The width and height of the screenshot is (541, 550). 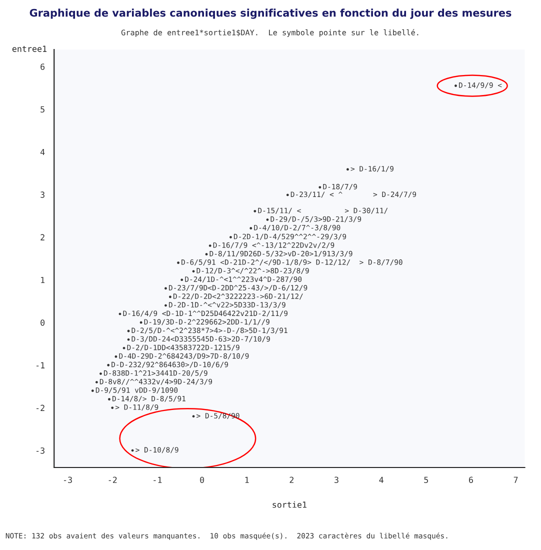 I want to click on y-tick-label: 0, so click(x=42, y=322).